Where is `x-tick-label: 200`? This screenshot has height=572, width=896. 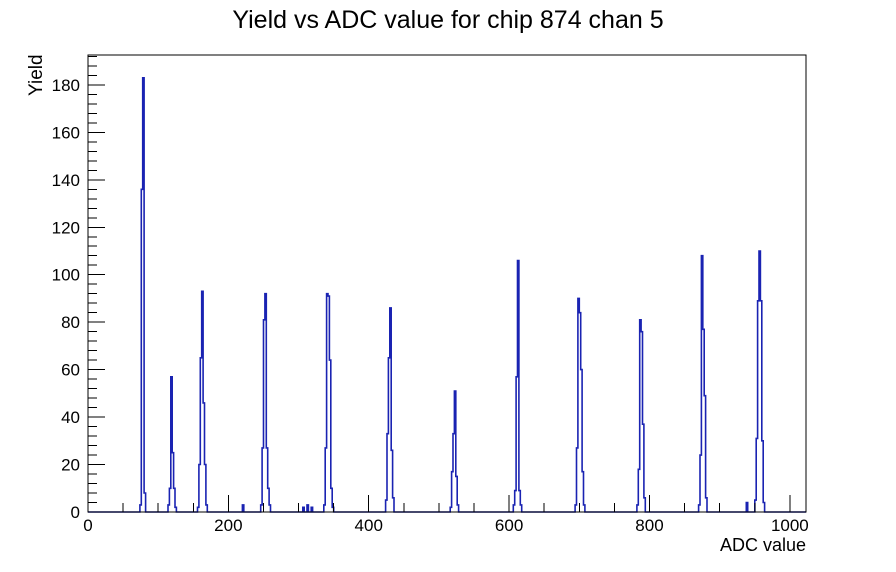 x-tick-label: 200 is located at coordinates (228, 525).